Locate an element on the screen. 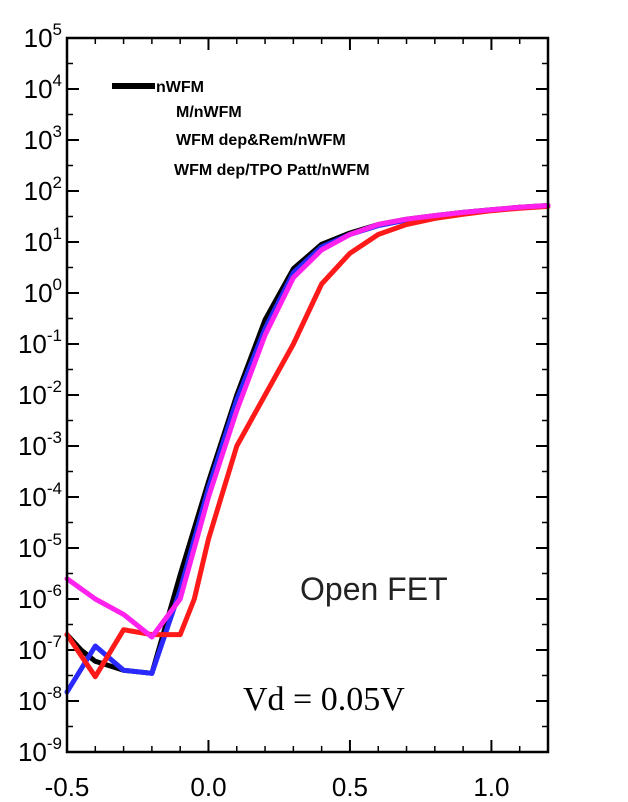  legend-label: WFM dep/TPO Patt/nWFM is located at coordinates (272, 170).